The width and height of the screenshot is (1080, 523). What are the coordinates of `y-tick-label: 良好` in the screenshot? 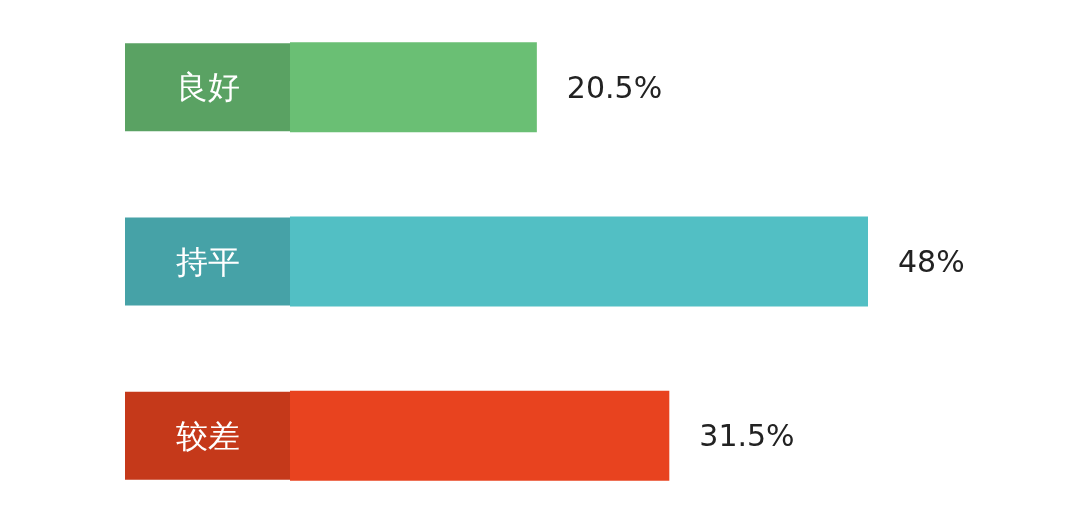 It's located at (207, 87).